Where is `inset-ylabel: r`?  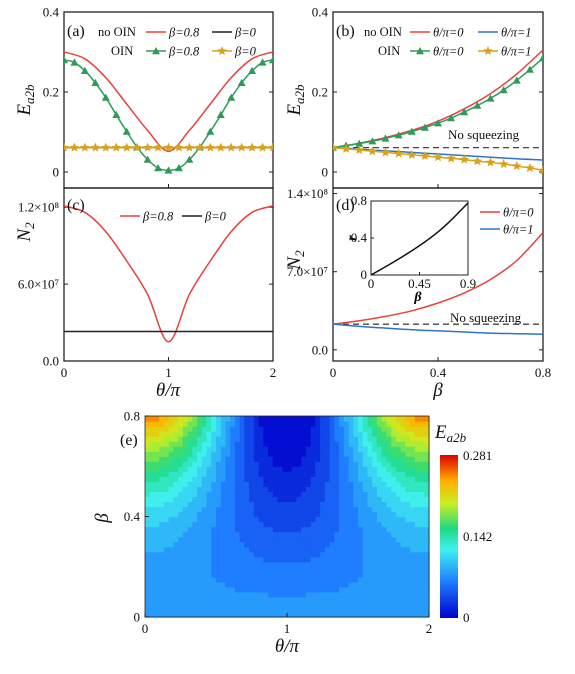 inset-ylabel: r is located at coordinates (352, 238).